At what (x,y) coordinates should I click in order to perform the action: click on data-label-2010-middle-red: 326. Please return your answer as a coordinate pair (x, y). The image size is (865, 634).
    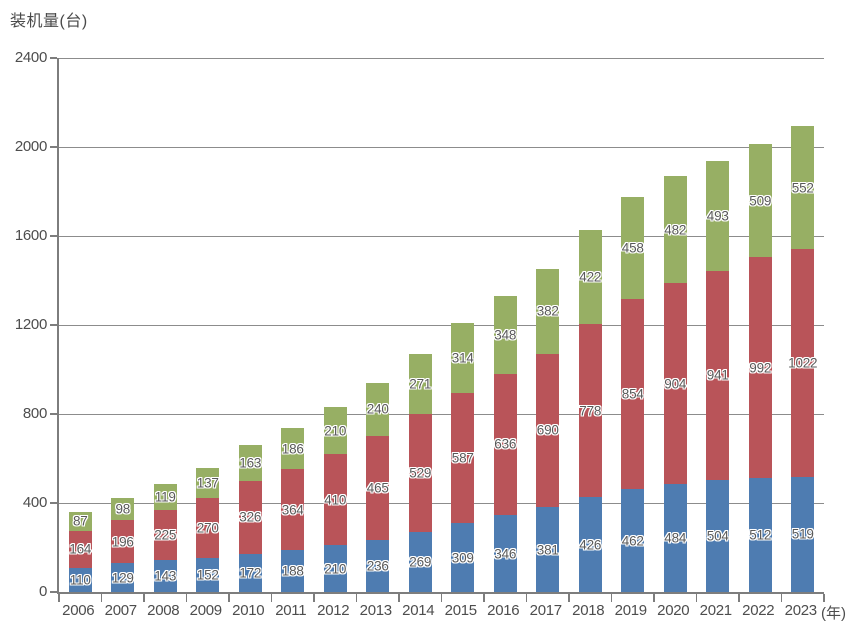
    Looking at the image, I should click on (250, 517).